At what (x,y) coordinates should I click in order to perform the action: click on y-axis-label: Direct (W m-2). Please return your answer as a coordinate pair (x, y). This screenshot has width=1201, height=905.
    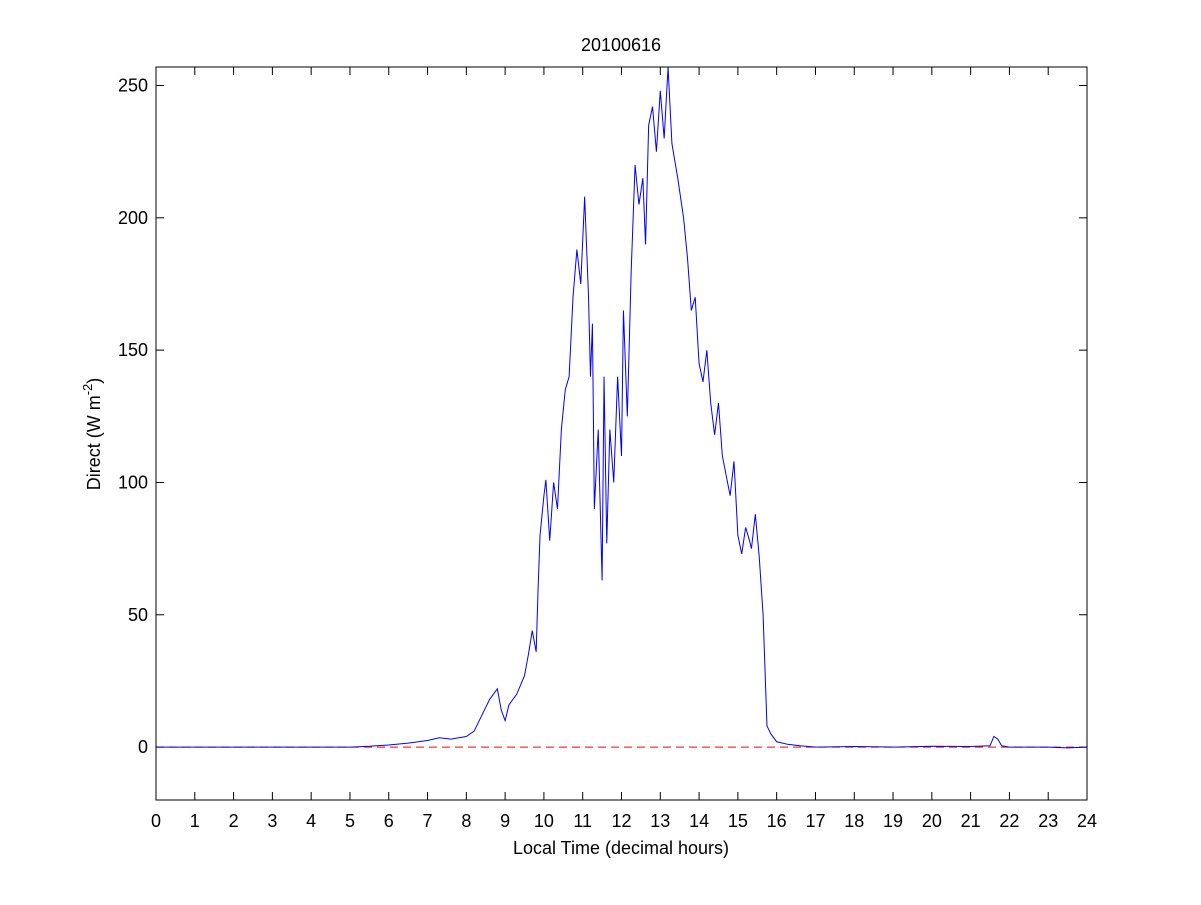
    Looking at the image, I should click on (92, 434).